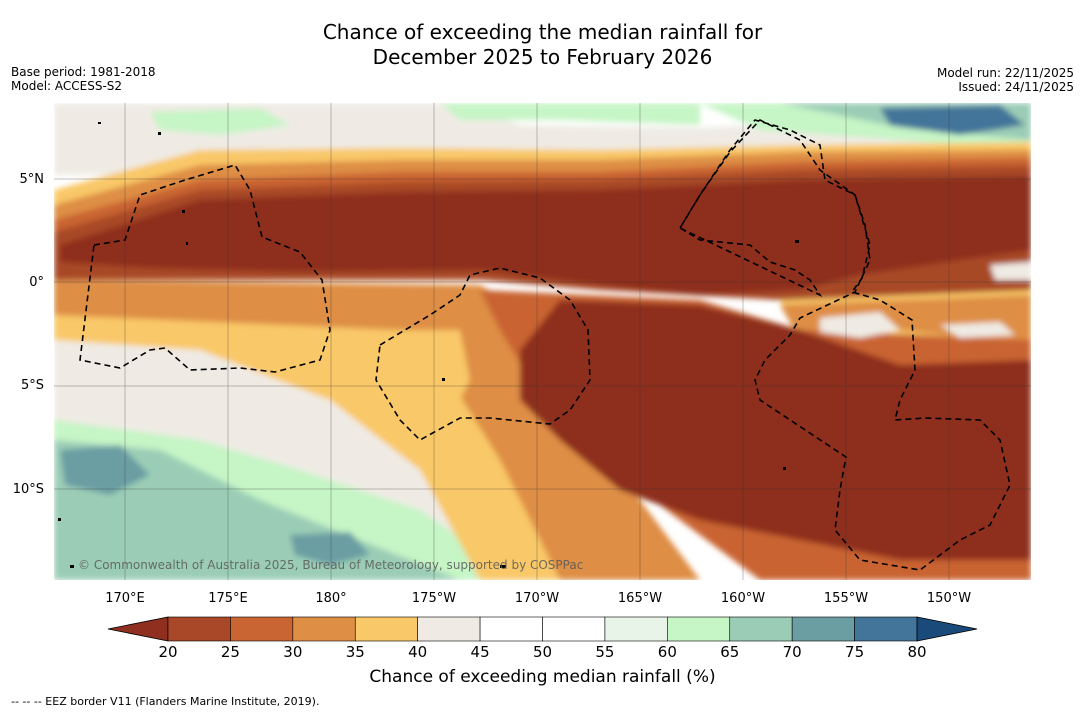 This screenshot has height=713, width=1085. What do you see at coordinates (168, 652) in the screenshot?
I see `colorbar-tick-label: 20` at bounding box center [168, 652].